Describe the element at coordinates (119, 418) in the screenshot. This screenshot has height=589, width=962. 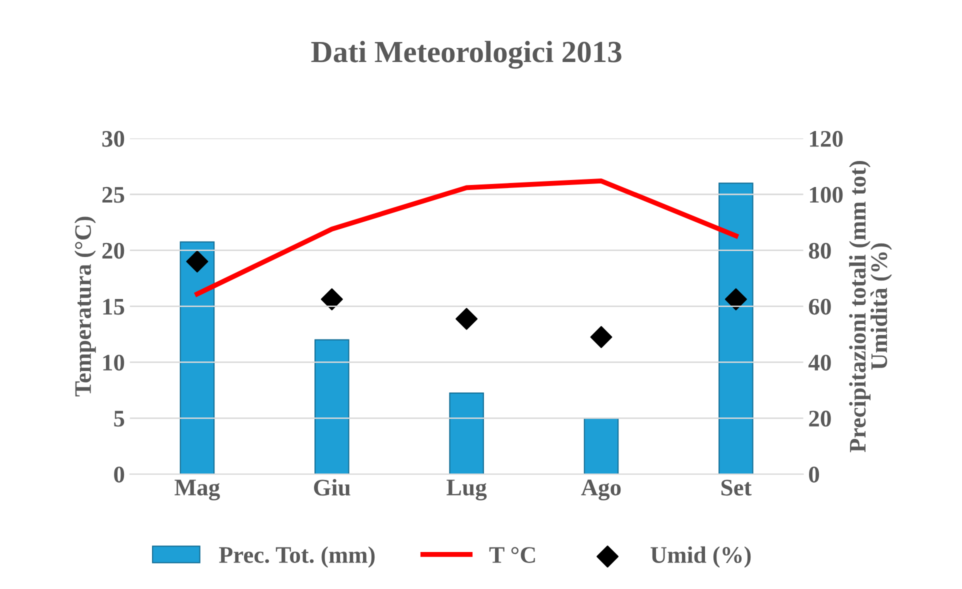
I see `y-tick-label: 5` at that location.